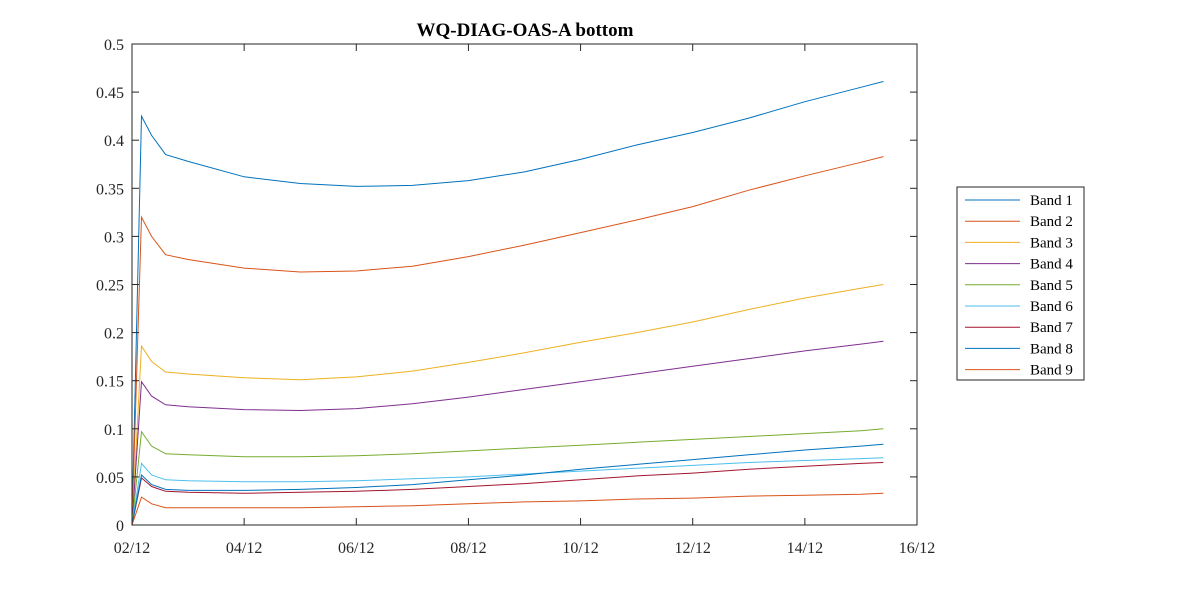 The image size is (1181, 591). Describe the element at coordinates (114, 430) in the screenshot. I see `y-tick-label: 0.1` at that location.